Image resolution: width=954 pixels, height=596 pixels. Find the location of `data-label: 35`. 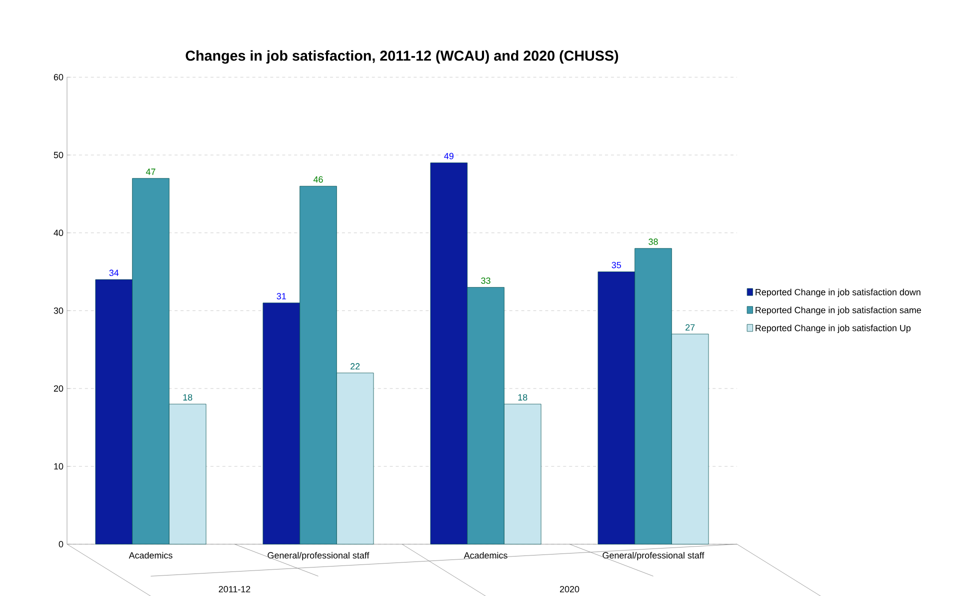

data-label: 35 is located at coordinates (617, 265).